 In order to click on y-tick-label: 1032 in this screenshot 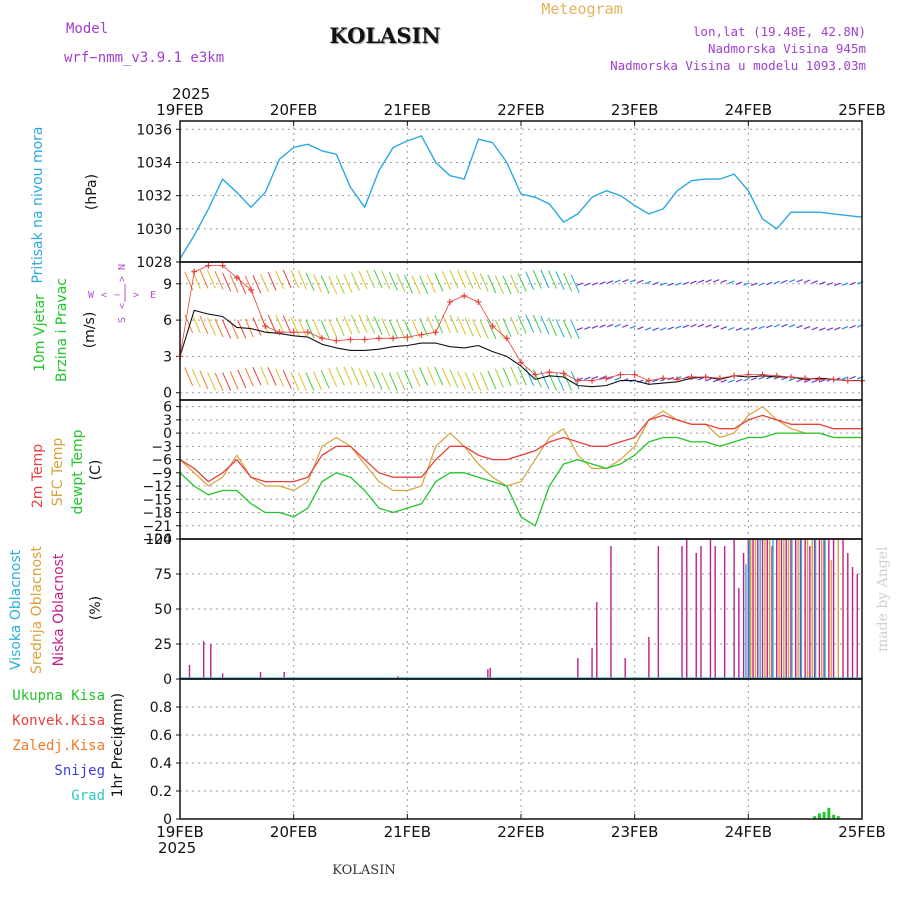, I will do `click(154, 197)`.